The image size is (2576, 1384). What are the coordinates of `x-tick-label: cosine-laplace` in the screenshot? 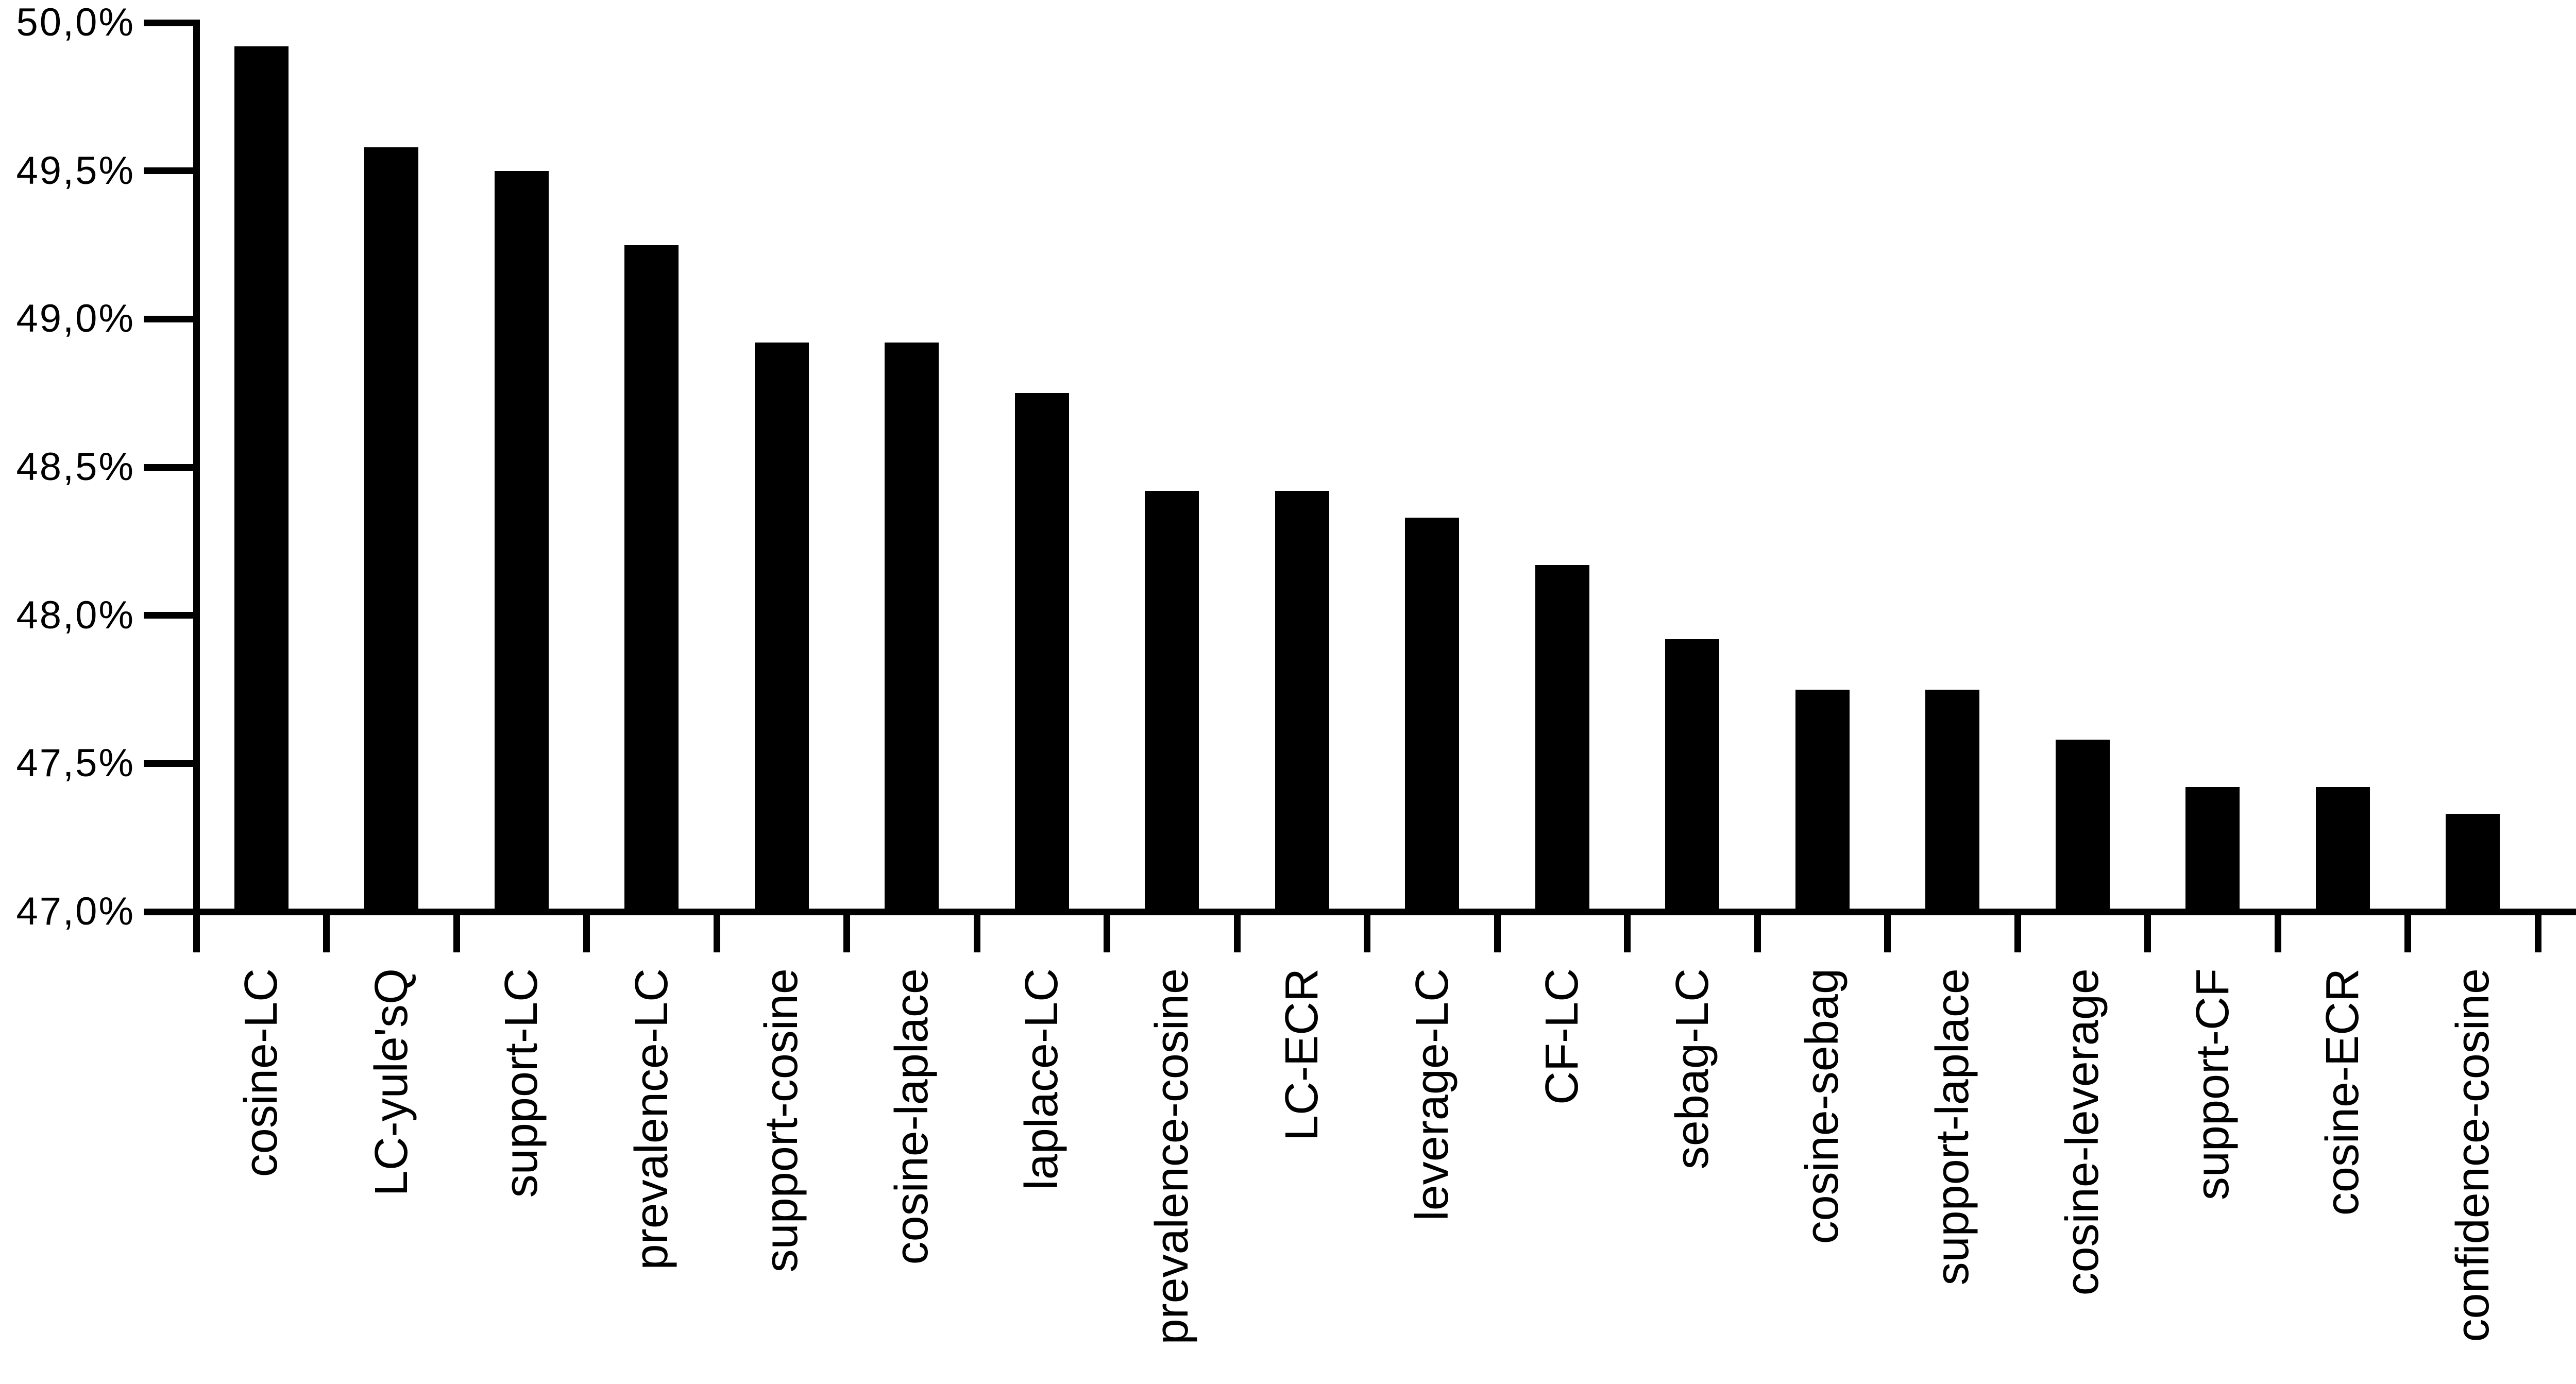 It's located at (912, 1116).